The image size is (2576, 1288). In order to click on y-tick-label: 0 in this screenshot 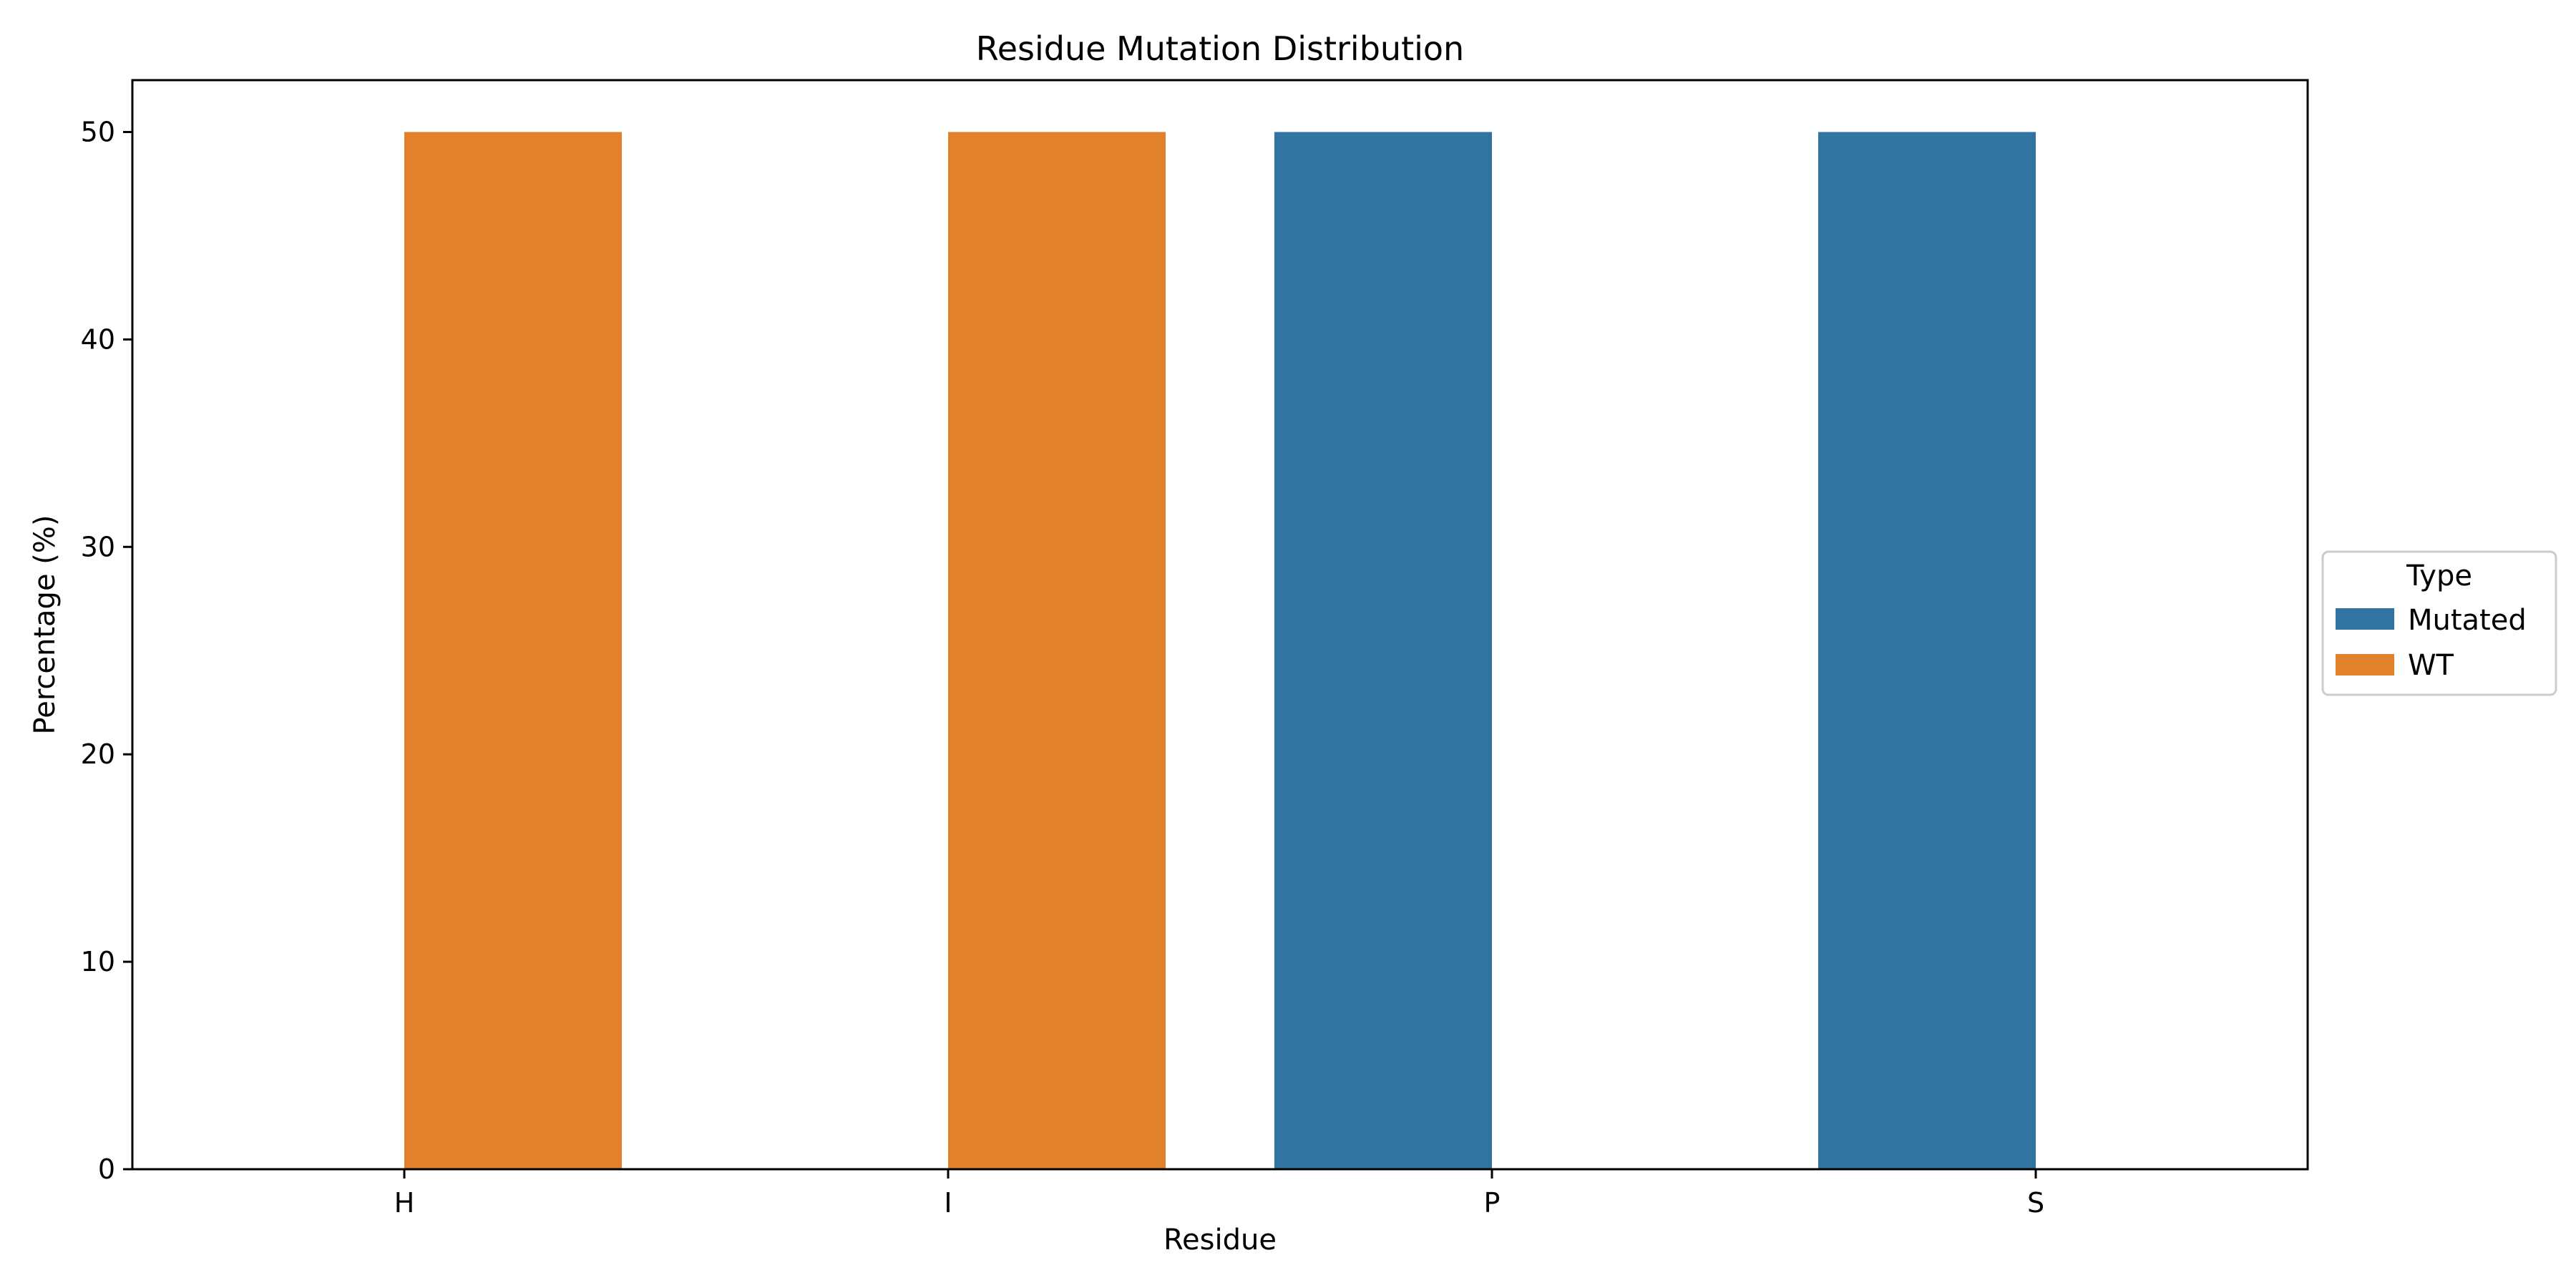, I will do `click(106, 1169)`.